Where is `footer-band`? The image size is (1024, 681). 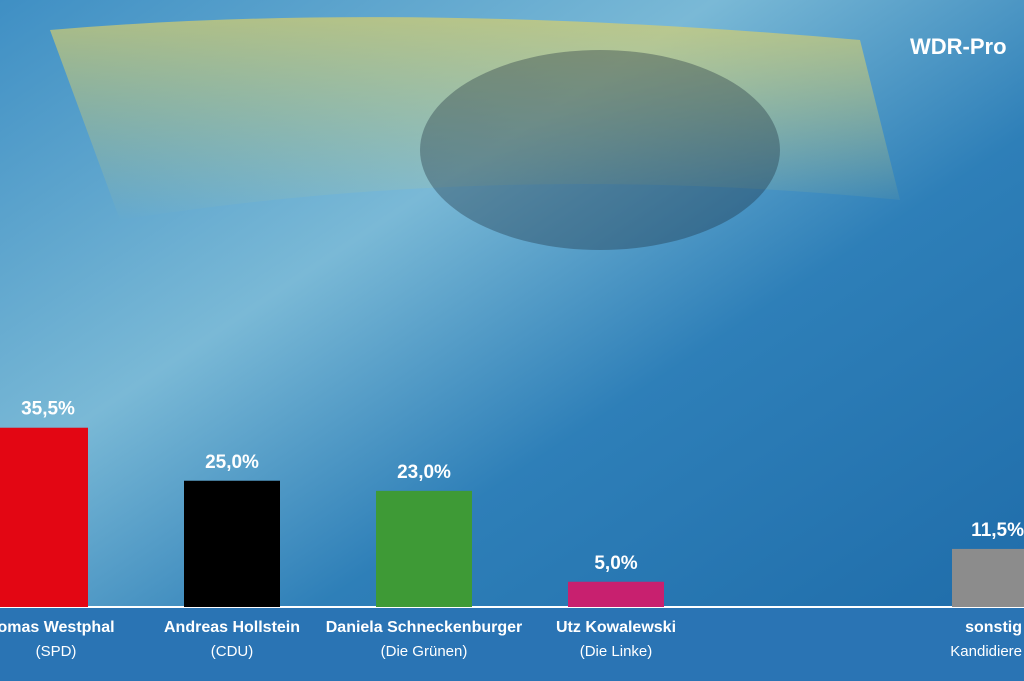
footer-band is located at coordinates (512, 644).